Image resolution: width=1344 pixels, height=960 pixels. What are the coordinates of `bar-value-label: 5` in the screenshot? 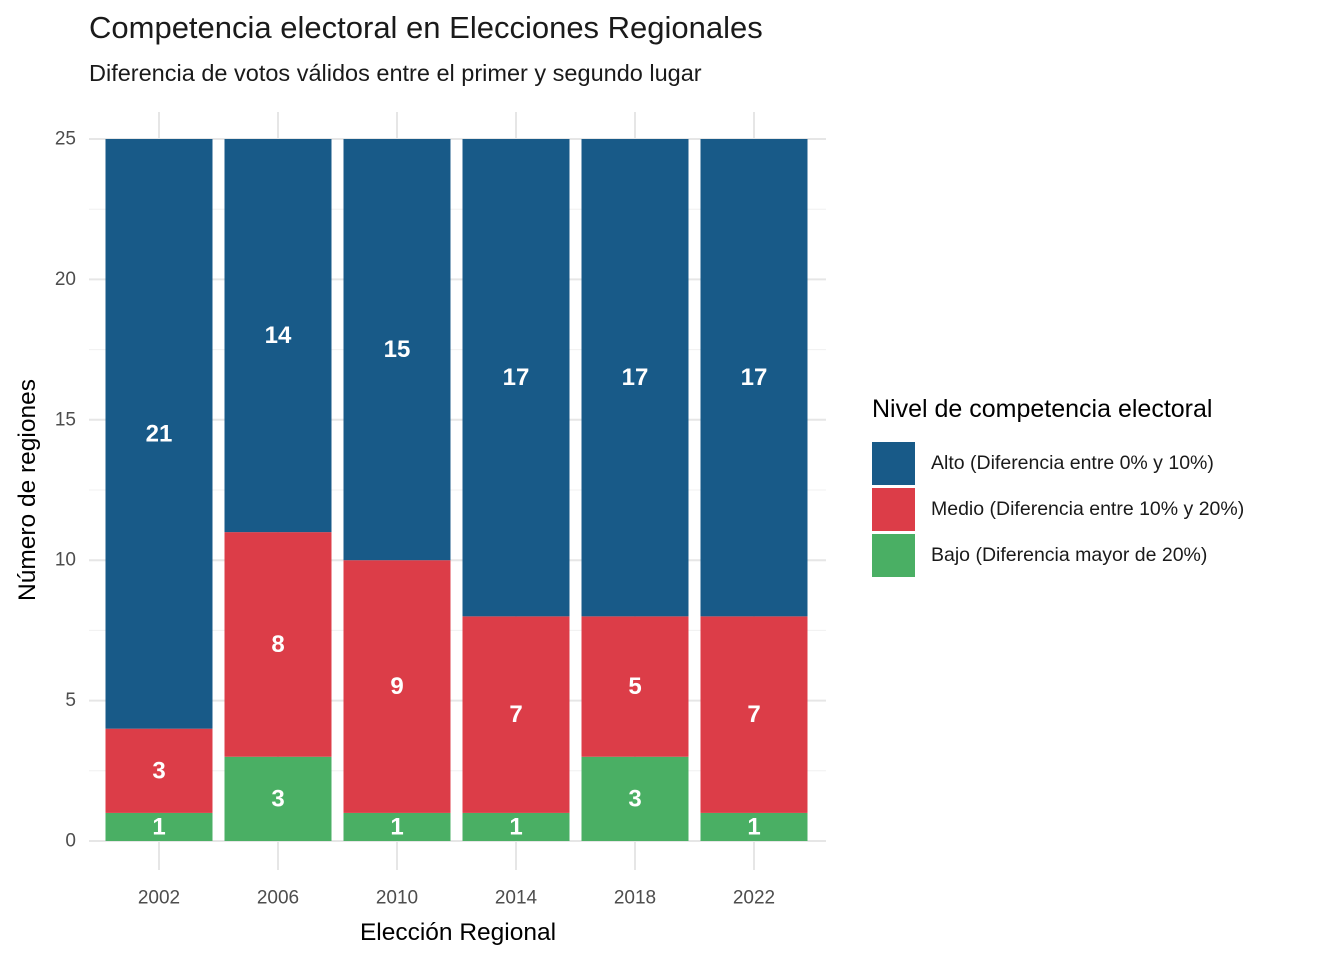 It's located at (634, 686).